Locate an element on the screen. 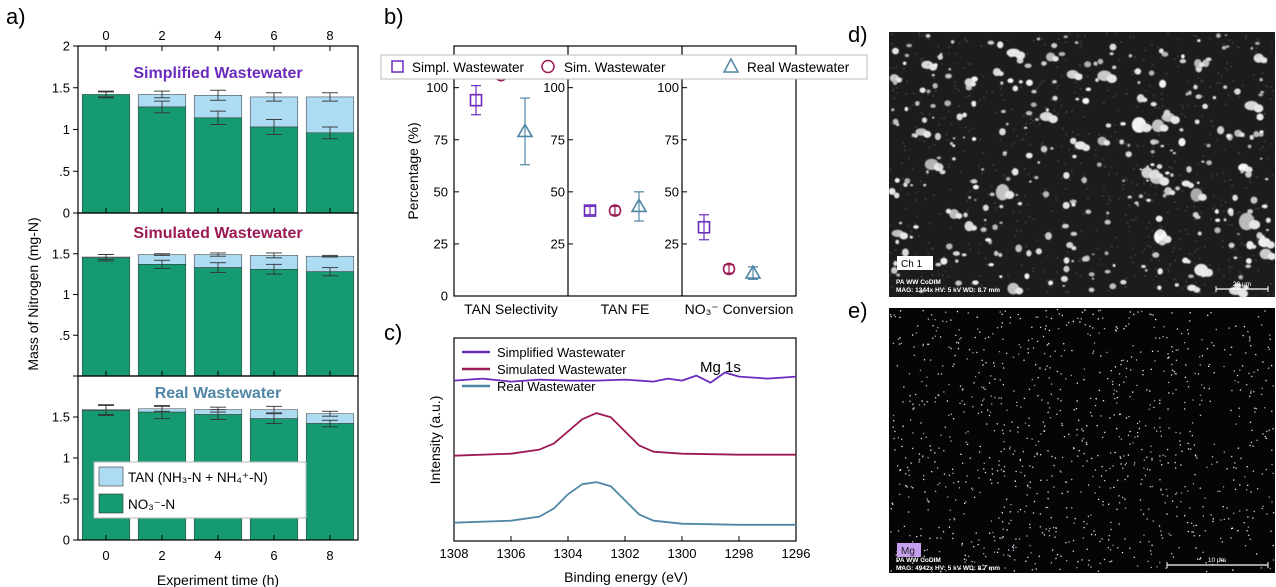  x-tick-label-bottom: 6 is located at coordinates (273, 555).